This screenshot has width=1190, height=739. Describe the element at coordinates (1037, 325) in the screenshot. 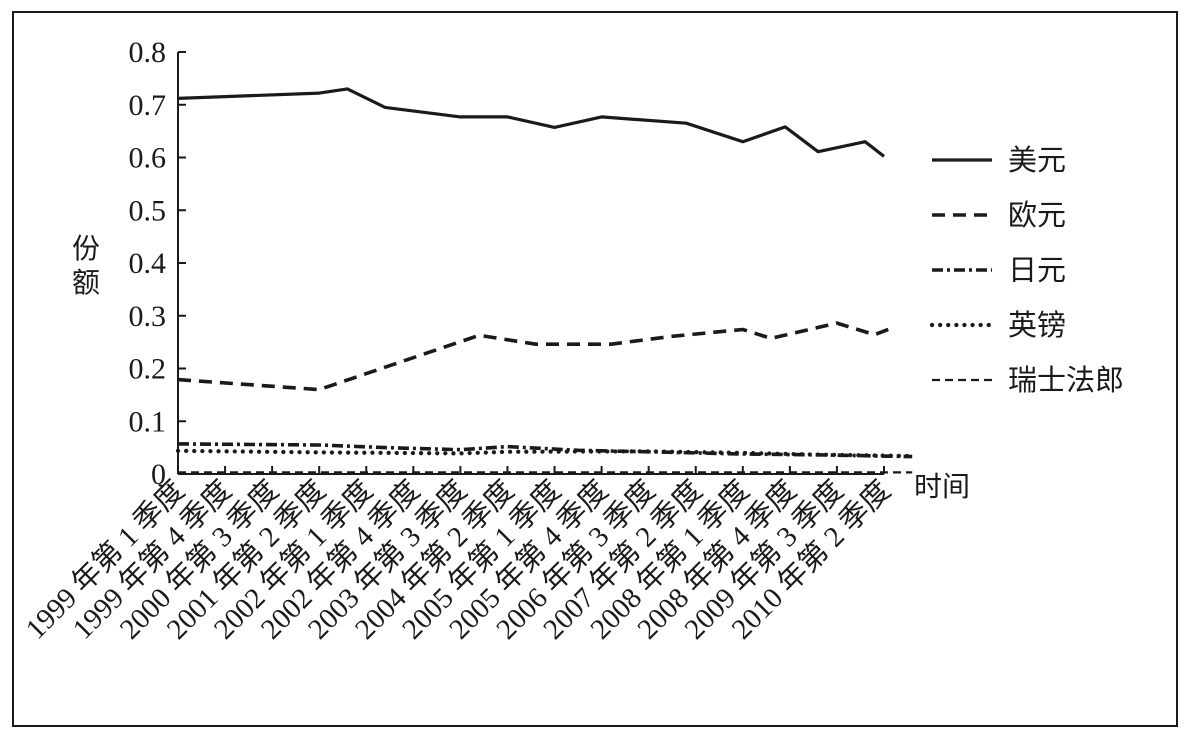

I see `legend-label: 英镑` at that location.